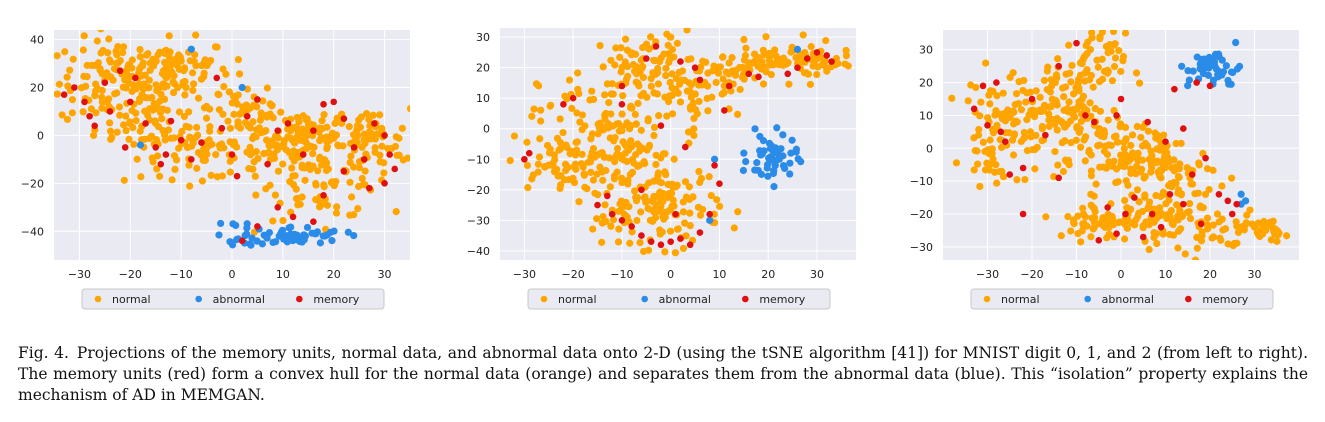 The image size is (1325, 422). I want to click on legend-marker-abnormal, so click(1087, 299).